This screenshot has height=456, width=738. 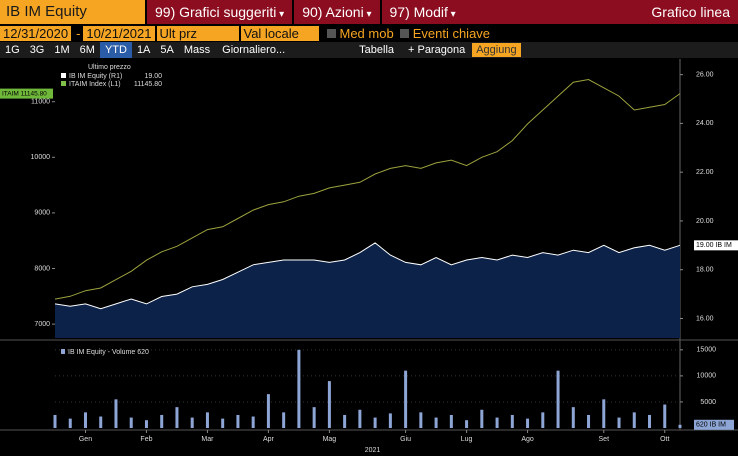 What do you see at coordinates (153, 76) in the screenshot?
I see `legend-value: 19.00` at bounding box center [153, 76].